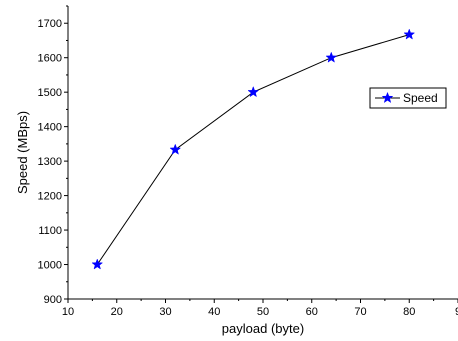 This screenshot has width=458, height=341. Describe the element at coordinates (165, 312) in the screenshot. I see `x-tick-label: 30` at that location.